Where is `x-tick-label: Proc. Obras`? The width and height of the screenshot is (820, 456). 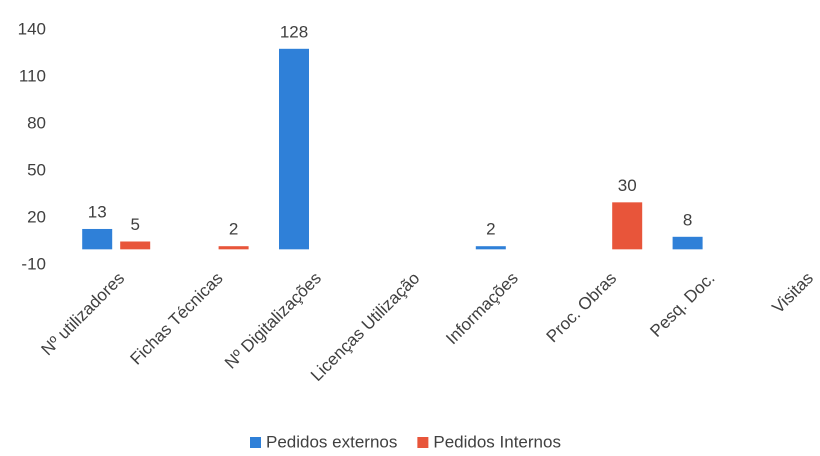
x-tick-label: Proc. Obras is located at coordinates (582, 308).